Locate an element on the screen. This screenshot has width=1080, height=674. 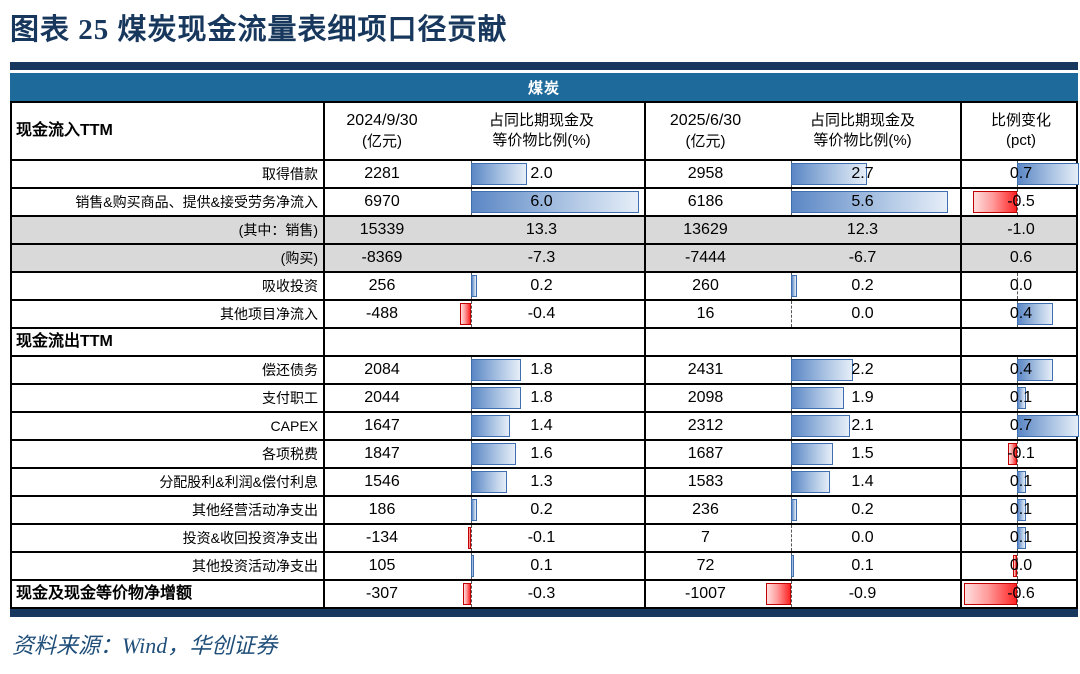
cell-value: 1.8 is located at coordinates (541, 369).